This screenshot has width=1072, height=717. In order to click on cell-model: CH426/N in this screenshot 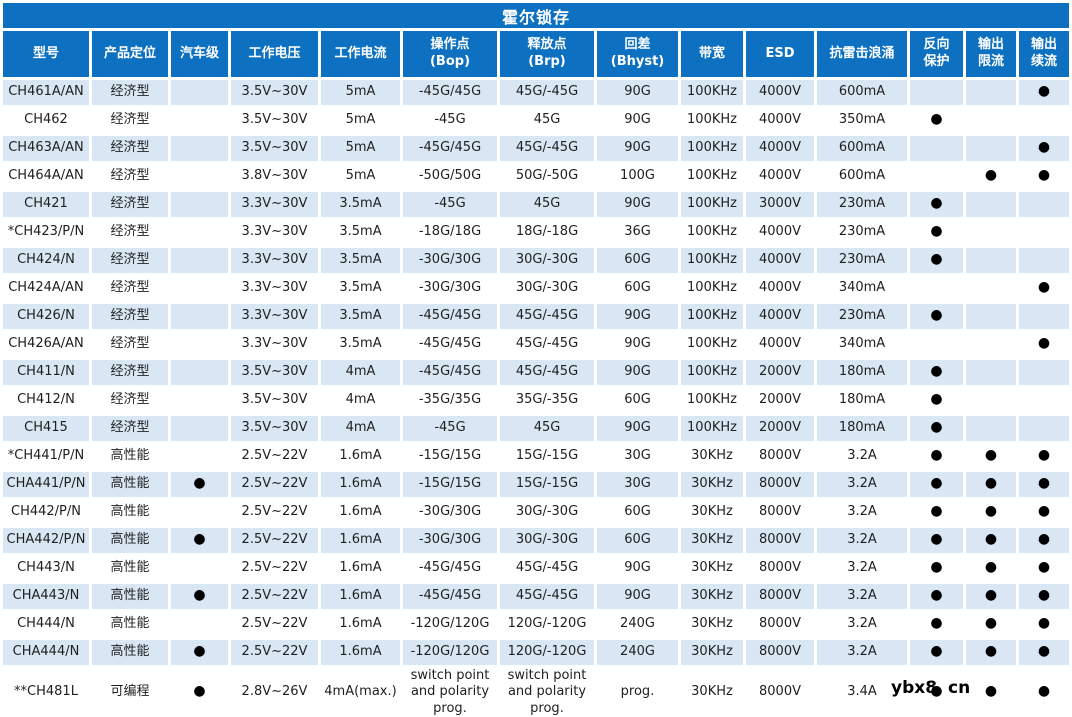, I will do `click(46, 316)`.